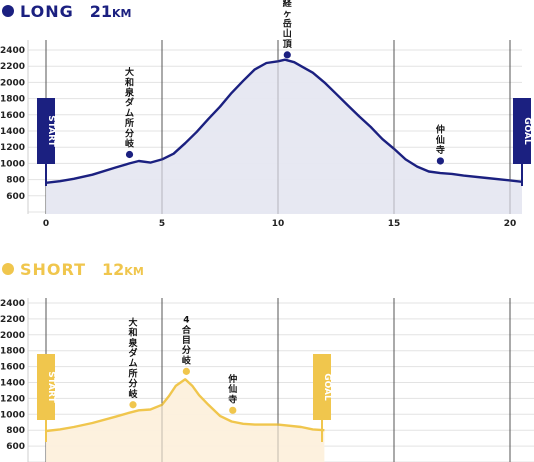 The image size is (534, 462). I want to click on x-tick-label: 0, so click(46, 224).